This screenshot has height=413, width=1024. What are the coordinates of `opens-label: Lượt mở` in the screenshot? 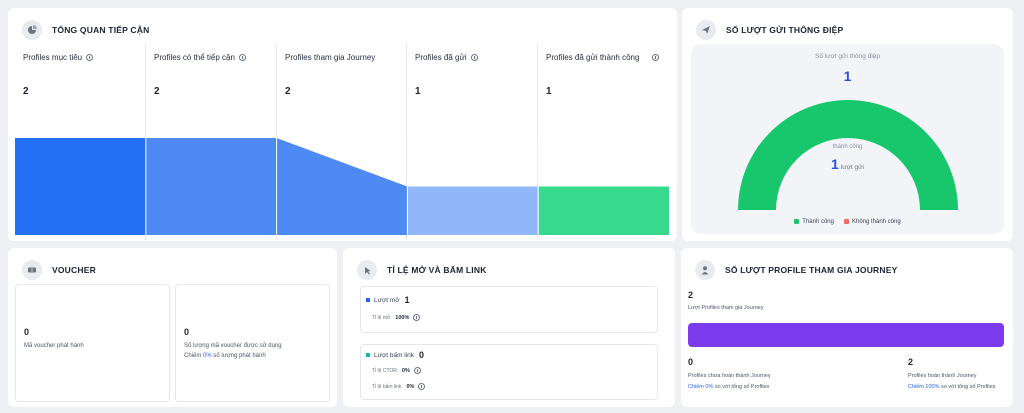 It's located at (387, 300).